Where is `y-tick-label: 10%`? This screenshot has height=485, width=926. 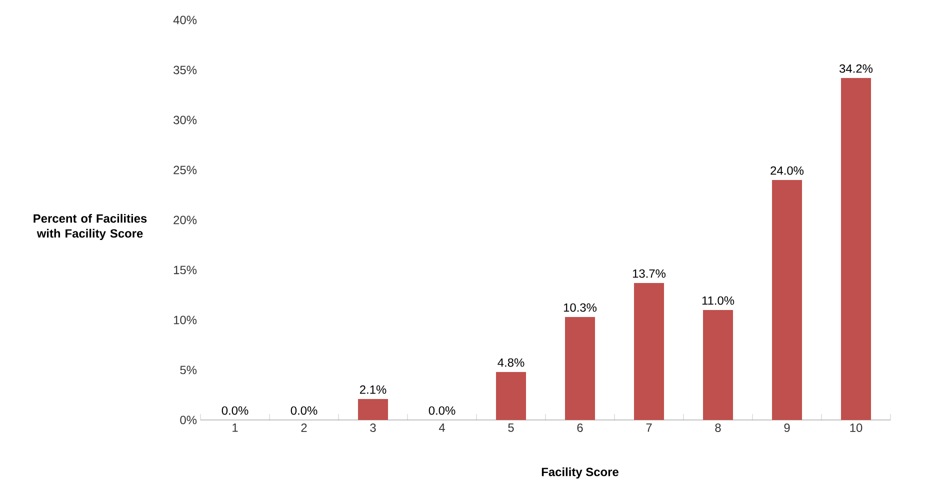
y-tick-label: 10% is located at coordinates (185, 320).